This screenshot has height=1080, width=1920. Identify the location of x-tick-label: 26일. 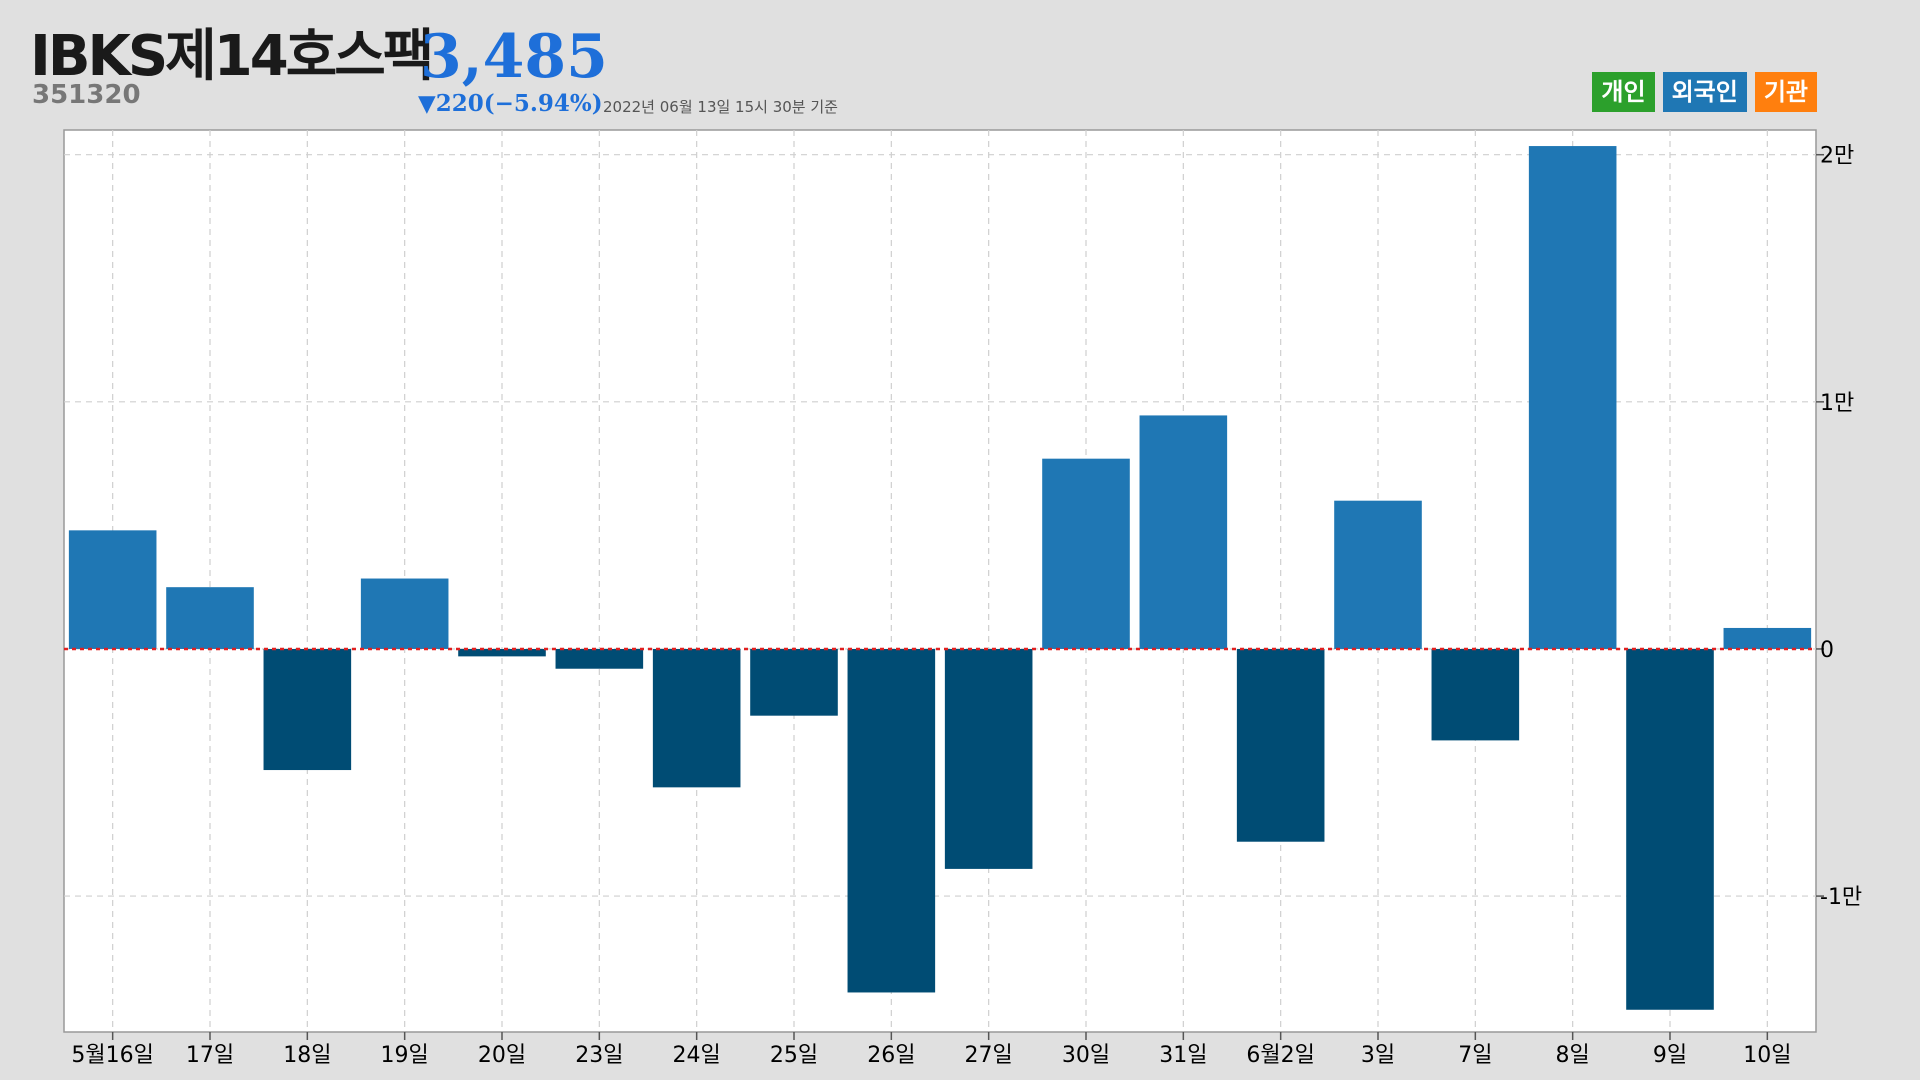
(891, 1055).